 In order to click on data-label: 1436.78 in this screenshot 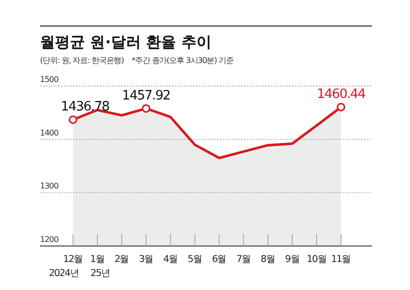, I will do `click(85, 107)`.